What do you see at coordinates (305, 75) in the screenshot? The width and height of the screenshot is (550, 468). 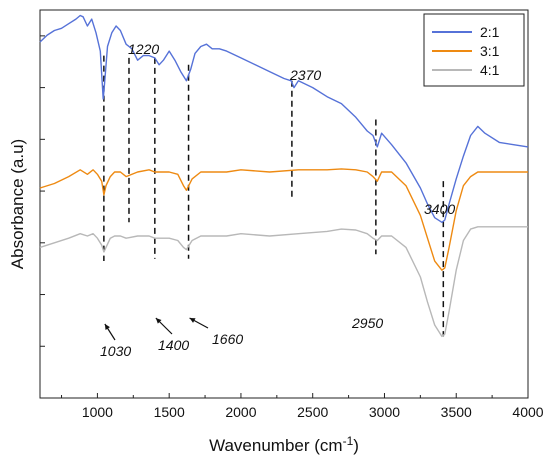 I see `annotation-label: 2370` at bounding box center [305, 75].